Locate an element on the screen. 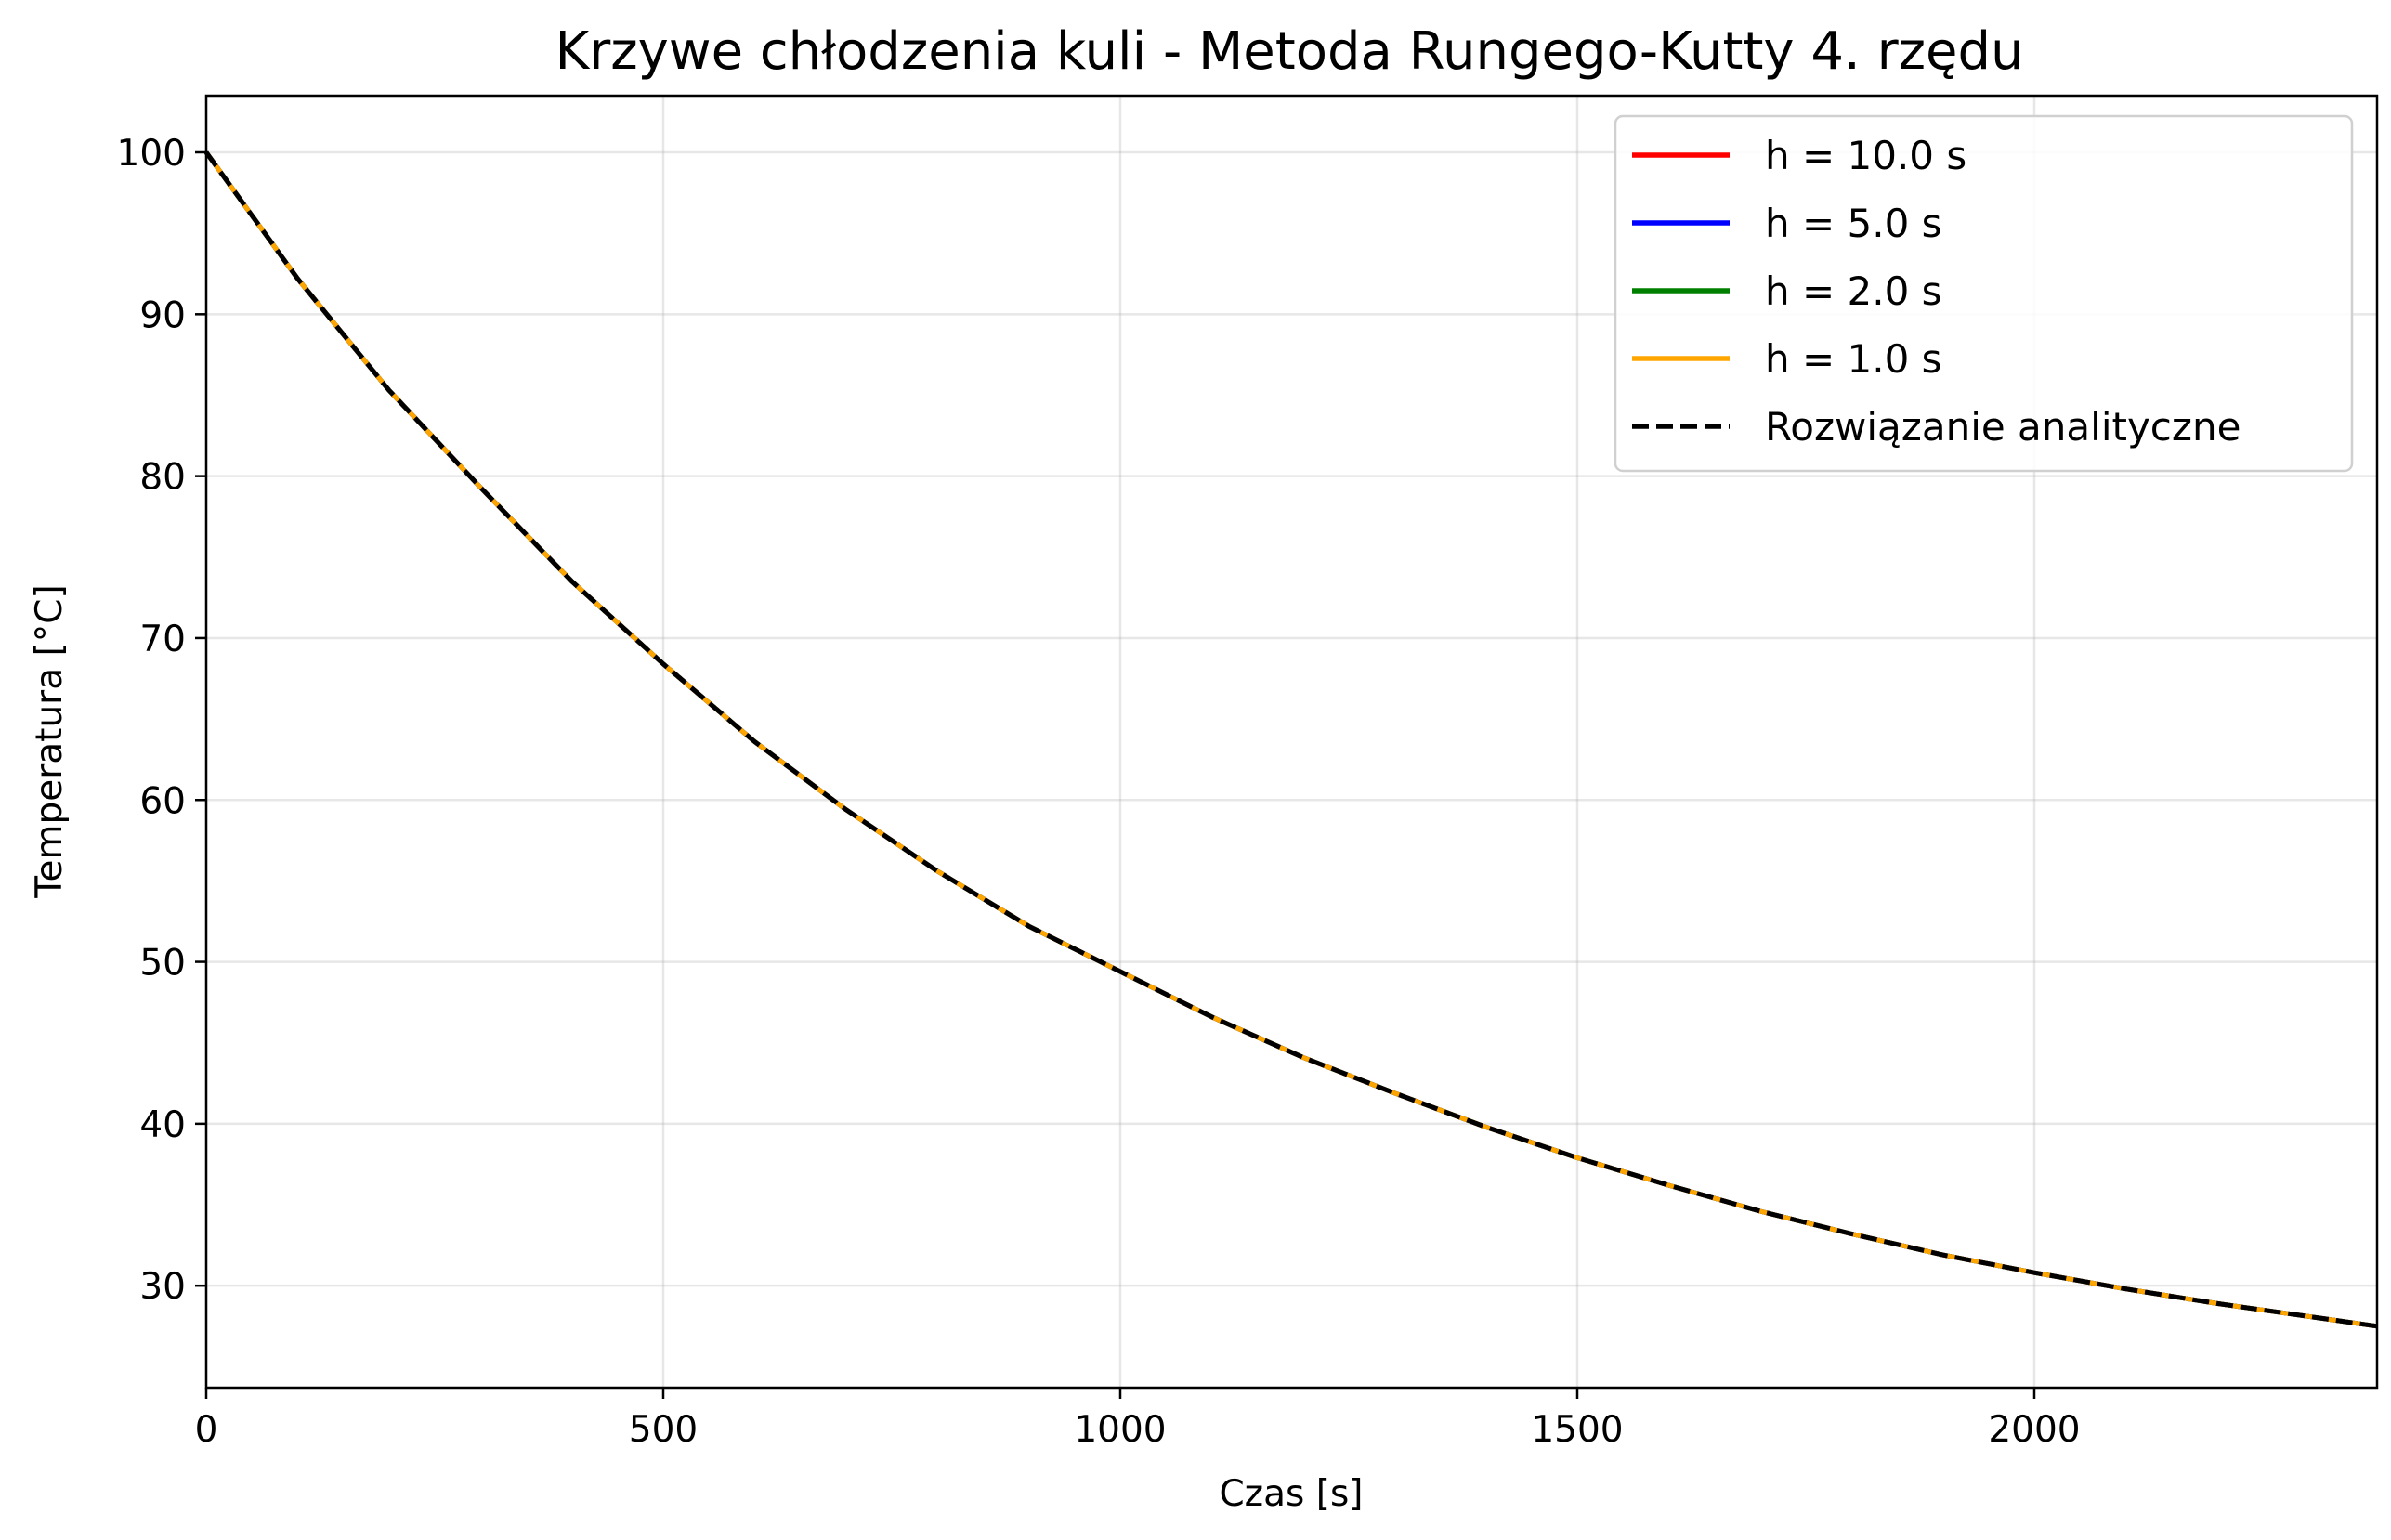 The width and height of the screenshot is (2391, 1540). legend-label-3: h = 1.0 s is located at coordinates (1853, 359).